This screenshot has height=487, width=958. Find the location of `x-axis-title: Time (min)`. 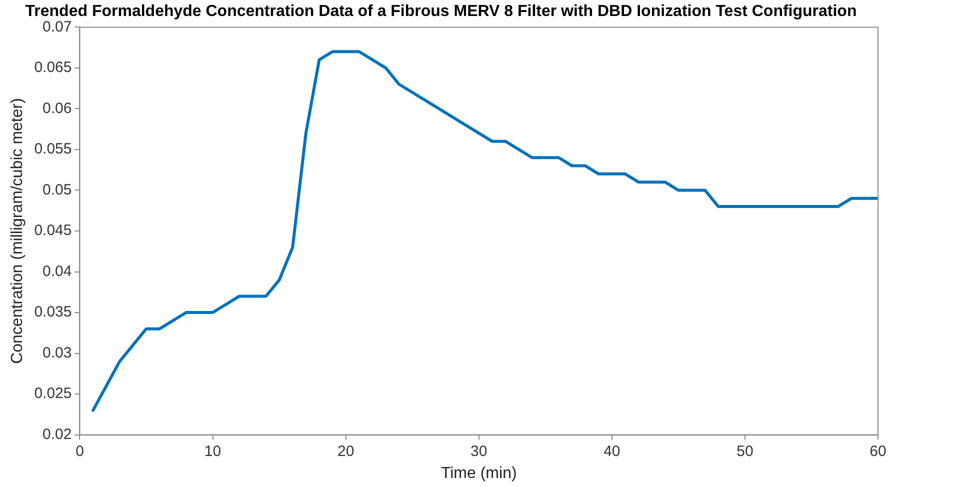

x-axis-title: Time (min) is located at coordinates (478, 473).